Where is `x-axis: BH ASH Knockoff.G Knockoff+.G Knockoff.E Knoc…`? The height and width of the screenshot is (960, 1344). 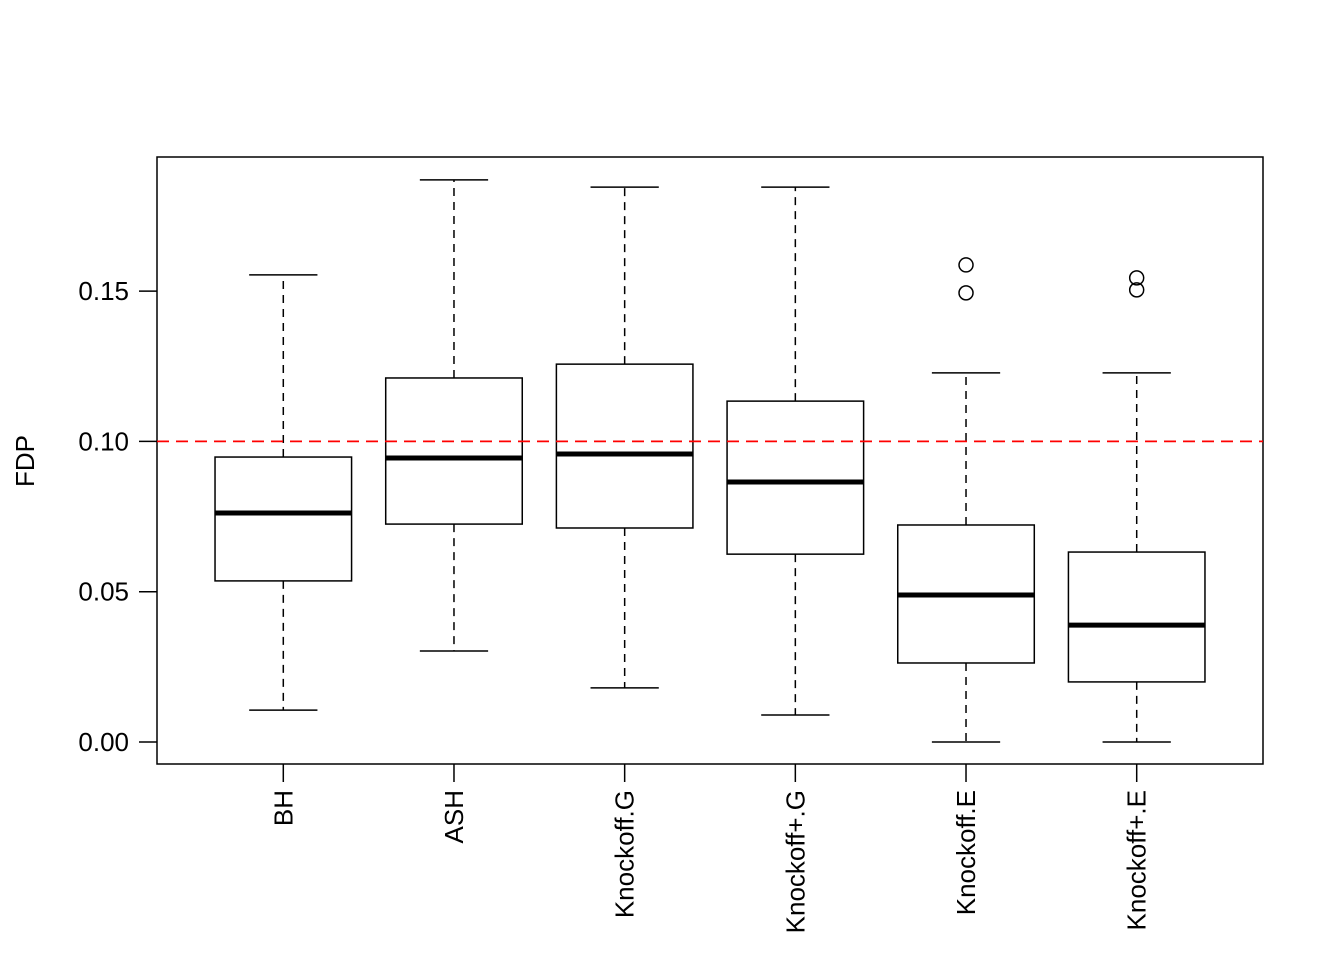
x-axis: BH ASH Knockoff.G Knockoff+.G Knockoff.E Knoc… is located at coordinates (710, 848).